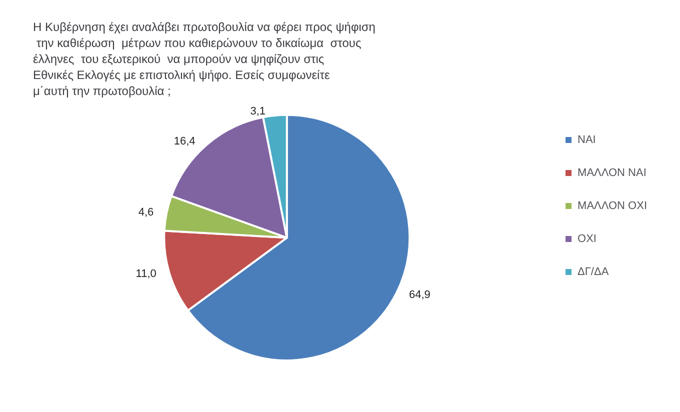  What do you see at coordinates (612, 173) in the screenshot?
I see `legend-label: ΜΑΛΛΟΝ ΝΑΙ` at bounding box center [612, 173].